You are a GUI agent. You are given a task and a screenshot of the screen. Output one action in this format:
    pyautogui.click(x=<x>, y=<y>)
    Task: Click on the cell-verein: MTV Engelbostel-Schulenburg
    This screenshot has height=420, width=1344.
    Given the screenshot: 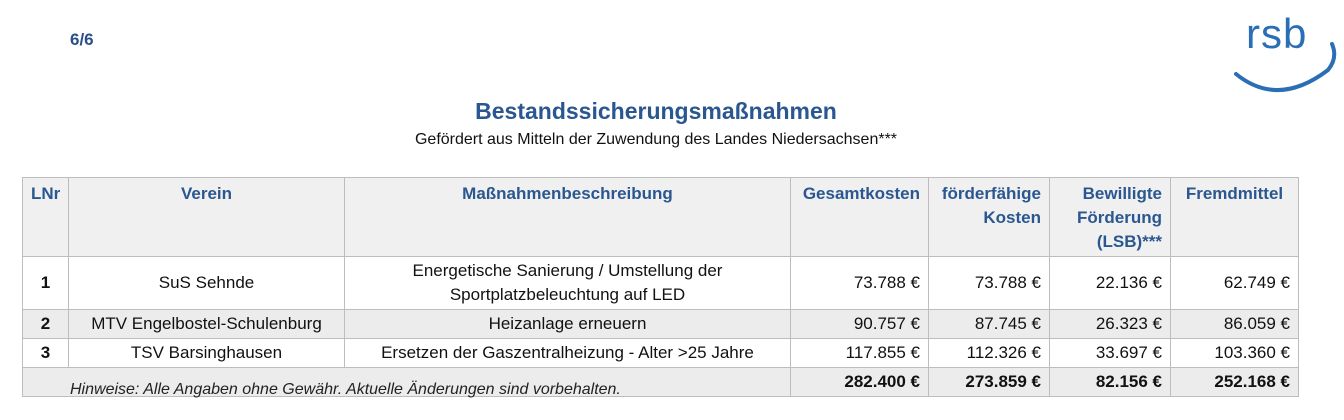 What is the action you would take?
    pyautogui.click(x=206, y=324)
    